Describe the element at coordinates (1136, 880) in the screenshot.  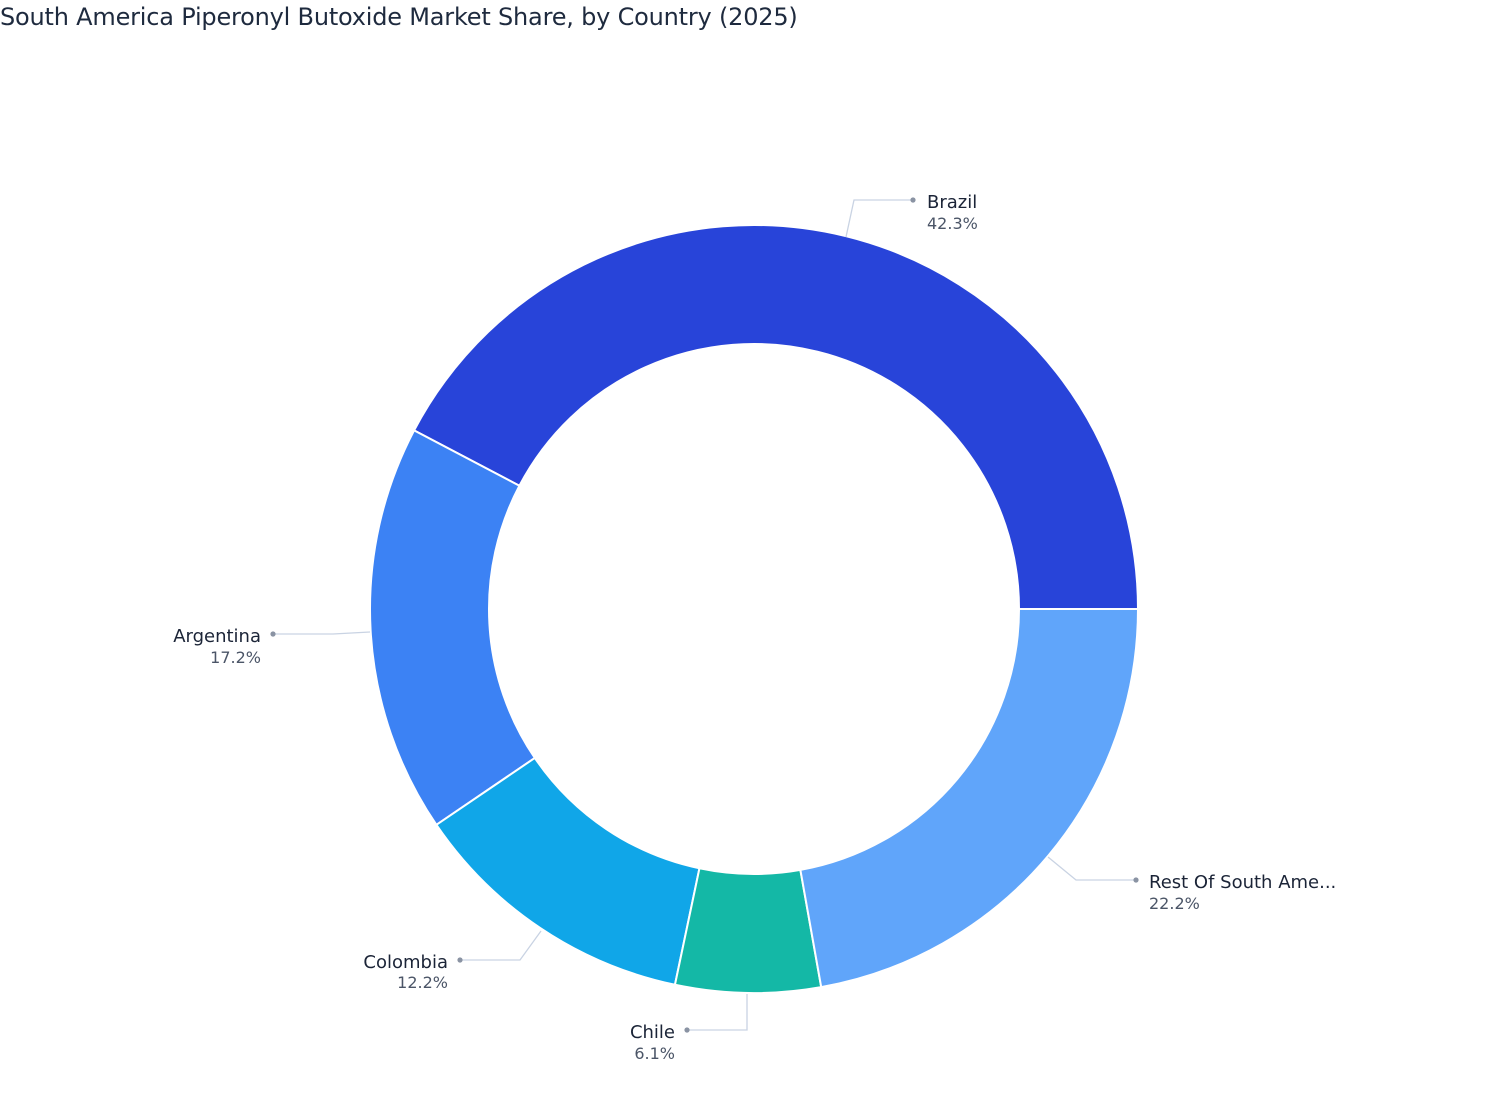
I see `leader-dot-rest` at that location.